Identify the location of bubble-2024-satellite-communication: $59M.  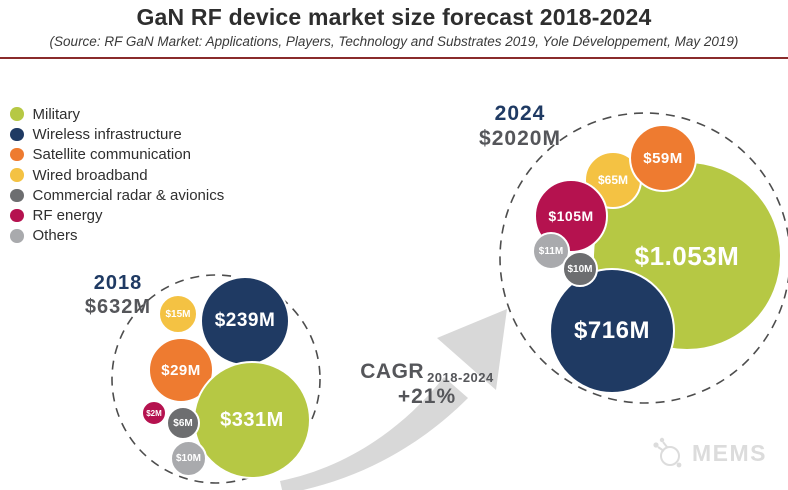
(663, 158).